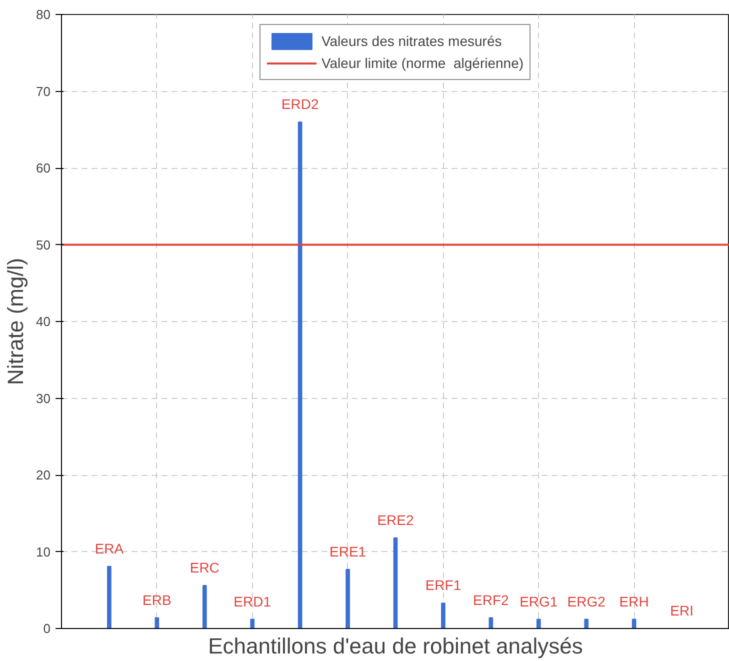 This screenshot has width=729, height=661. I want to click on y-tick-label: 30, so click(43, 398).